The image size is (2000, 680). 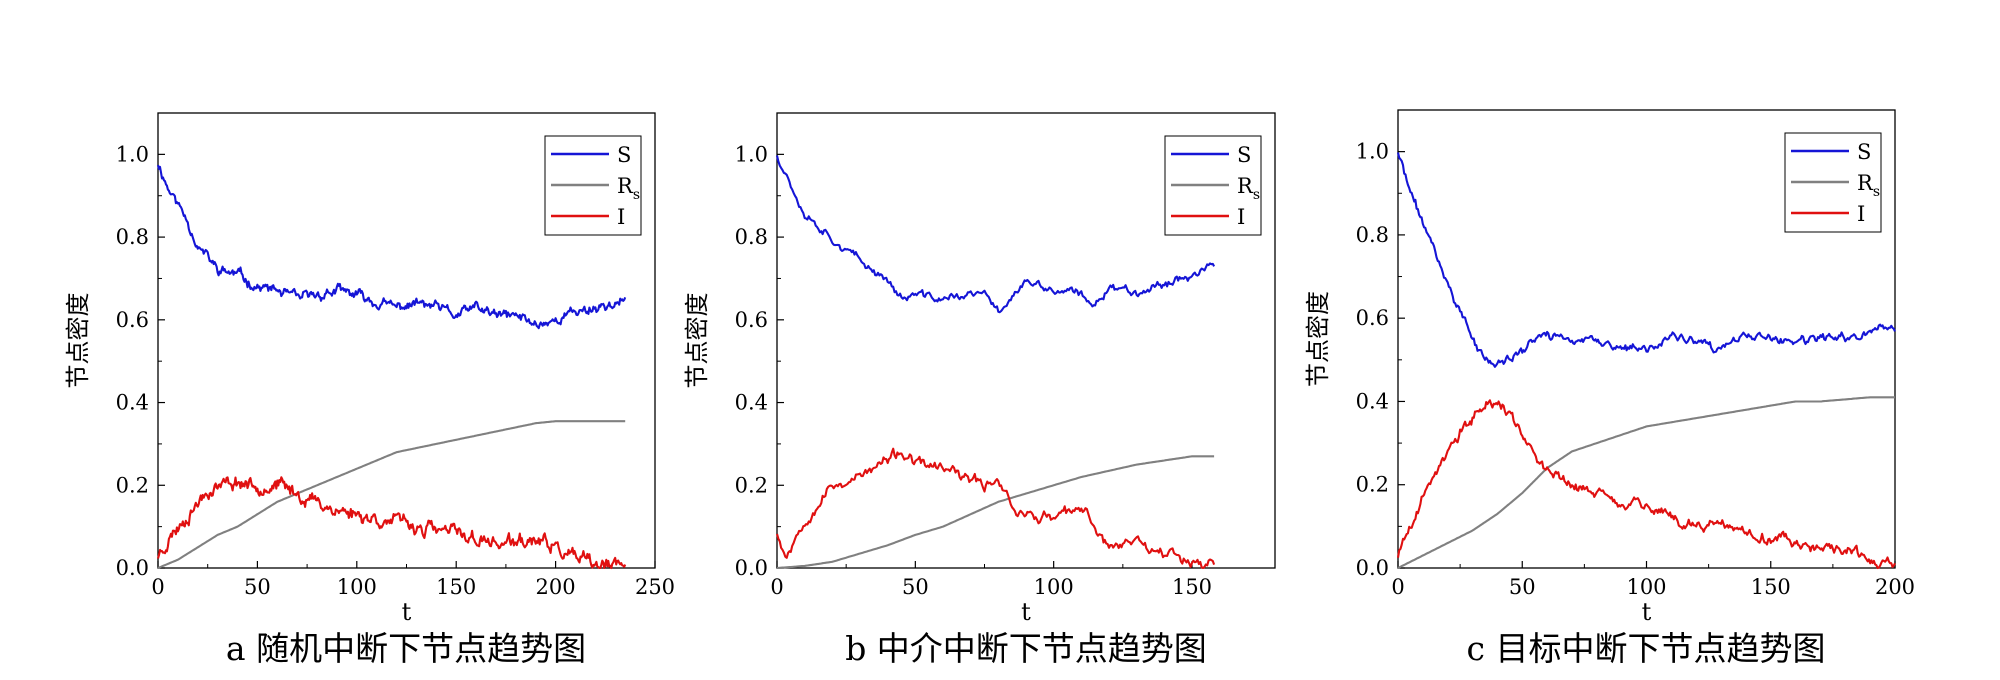 What do you see at coordinates (1026, 648) in the screenshot?
I see `panel-caption: b 中介中断下节点趋势图` at bounding box center [1026, 648].